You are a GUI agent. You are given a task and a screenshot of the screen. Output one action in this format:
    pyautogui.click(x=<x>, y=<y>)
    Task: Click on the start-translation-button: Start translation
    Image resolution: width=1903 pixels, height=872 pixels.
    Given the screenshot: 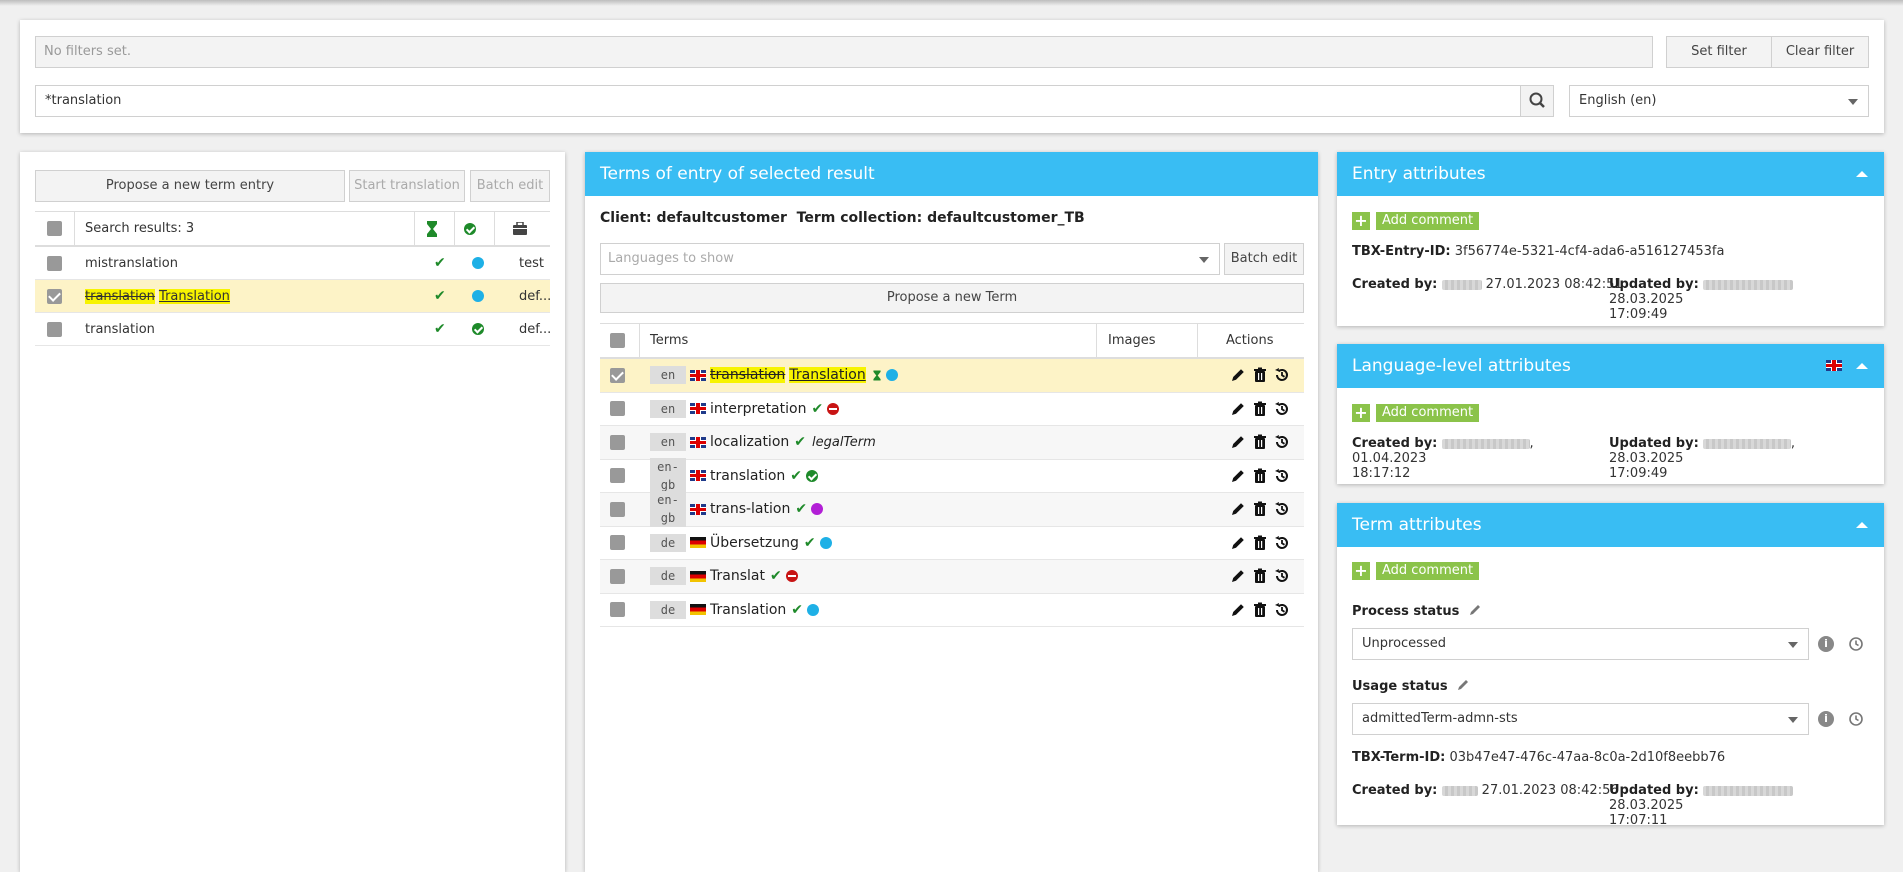 What is the action you would take?
    pyautogui.click(x=407, y=186)
    